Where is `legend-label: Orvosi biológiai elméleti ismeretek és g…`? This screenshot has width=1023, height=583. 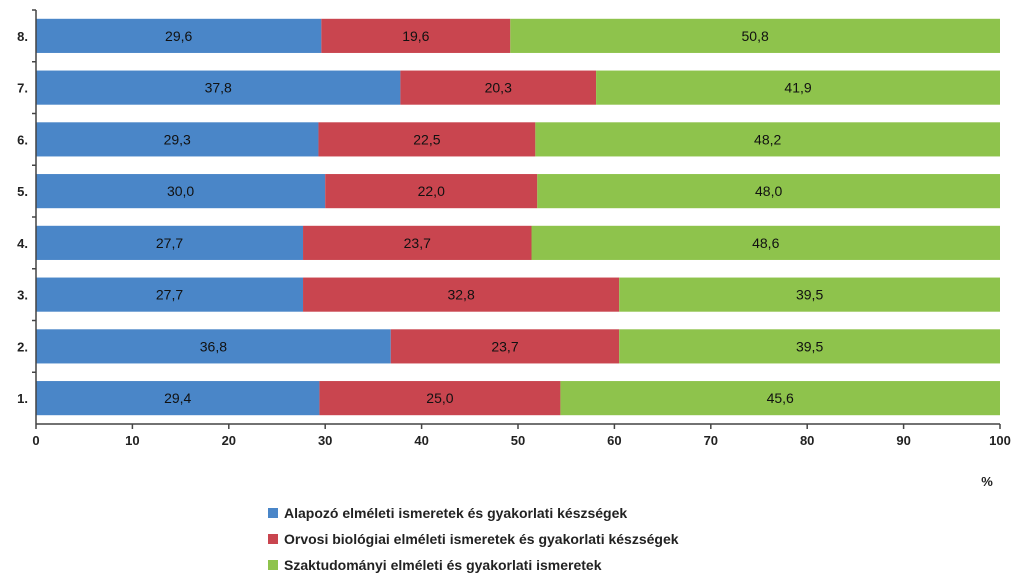
legend-label: Orvosi biológiai elméleti ismeretek és g… is located at coordinates (481, 539).